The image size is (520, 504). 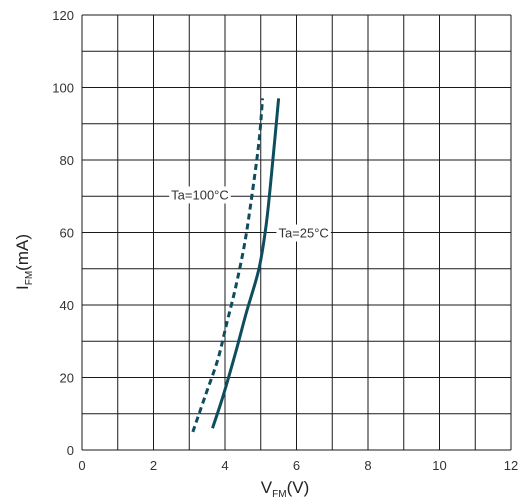 I want to click on series-label-ta100: Ta=100°C, so click(x=200, y=195).